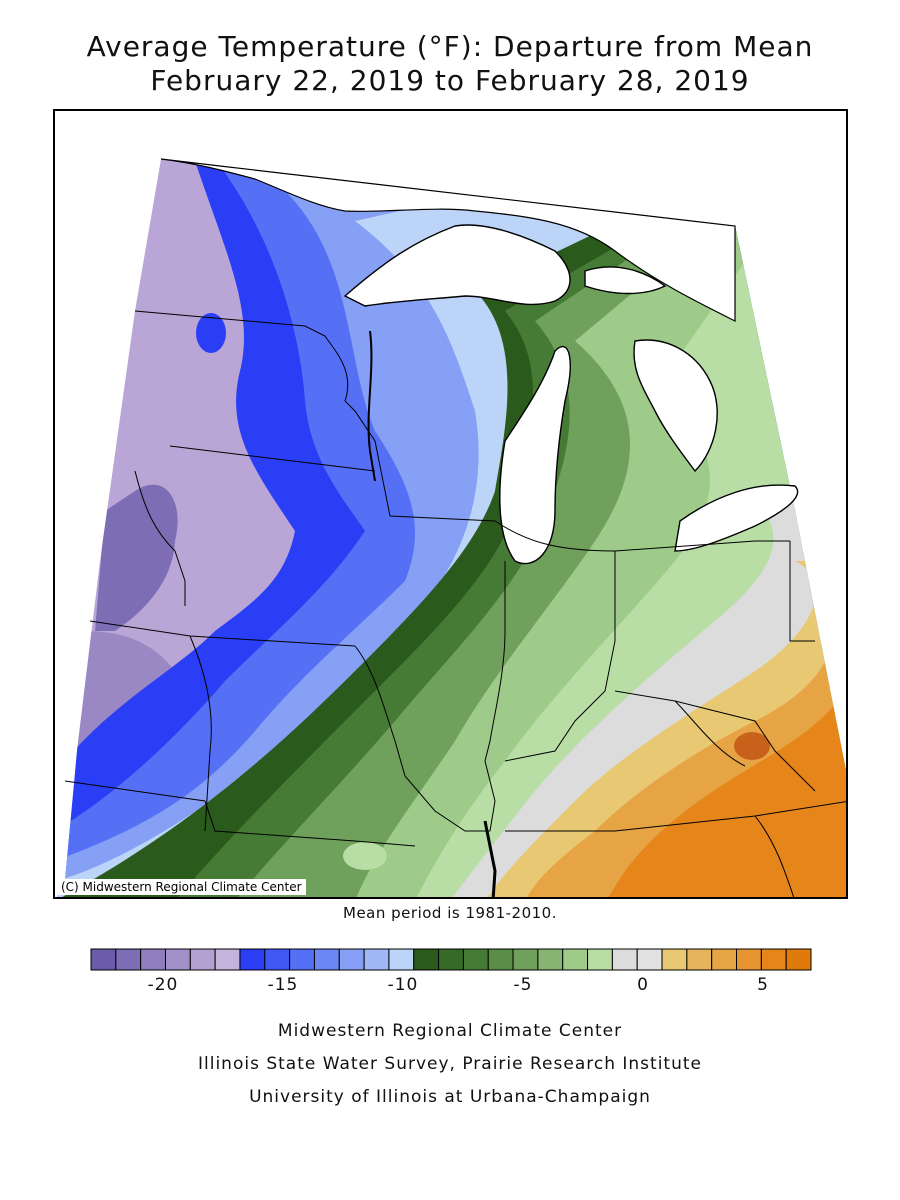 The image size is (900, 1200). Describe the element at coordinates (490, 858) in the screenshot. I see `river-line` at that location.